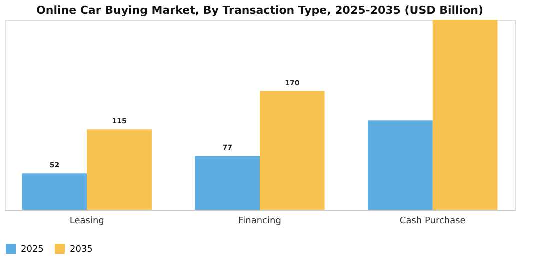 This screenshot has width=560, height=280. What do you see at coordinates (260, 221) in the screenshot?
I see `x-tick-label: Financing` at bounding box center [260, 221].